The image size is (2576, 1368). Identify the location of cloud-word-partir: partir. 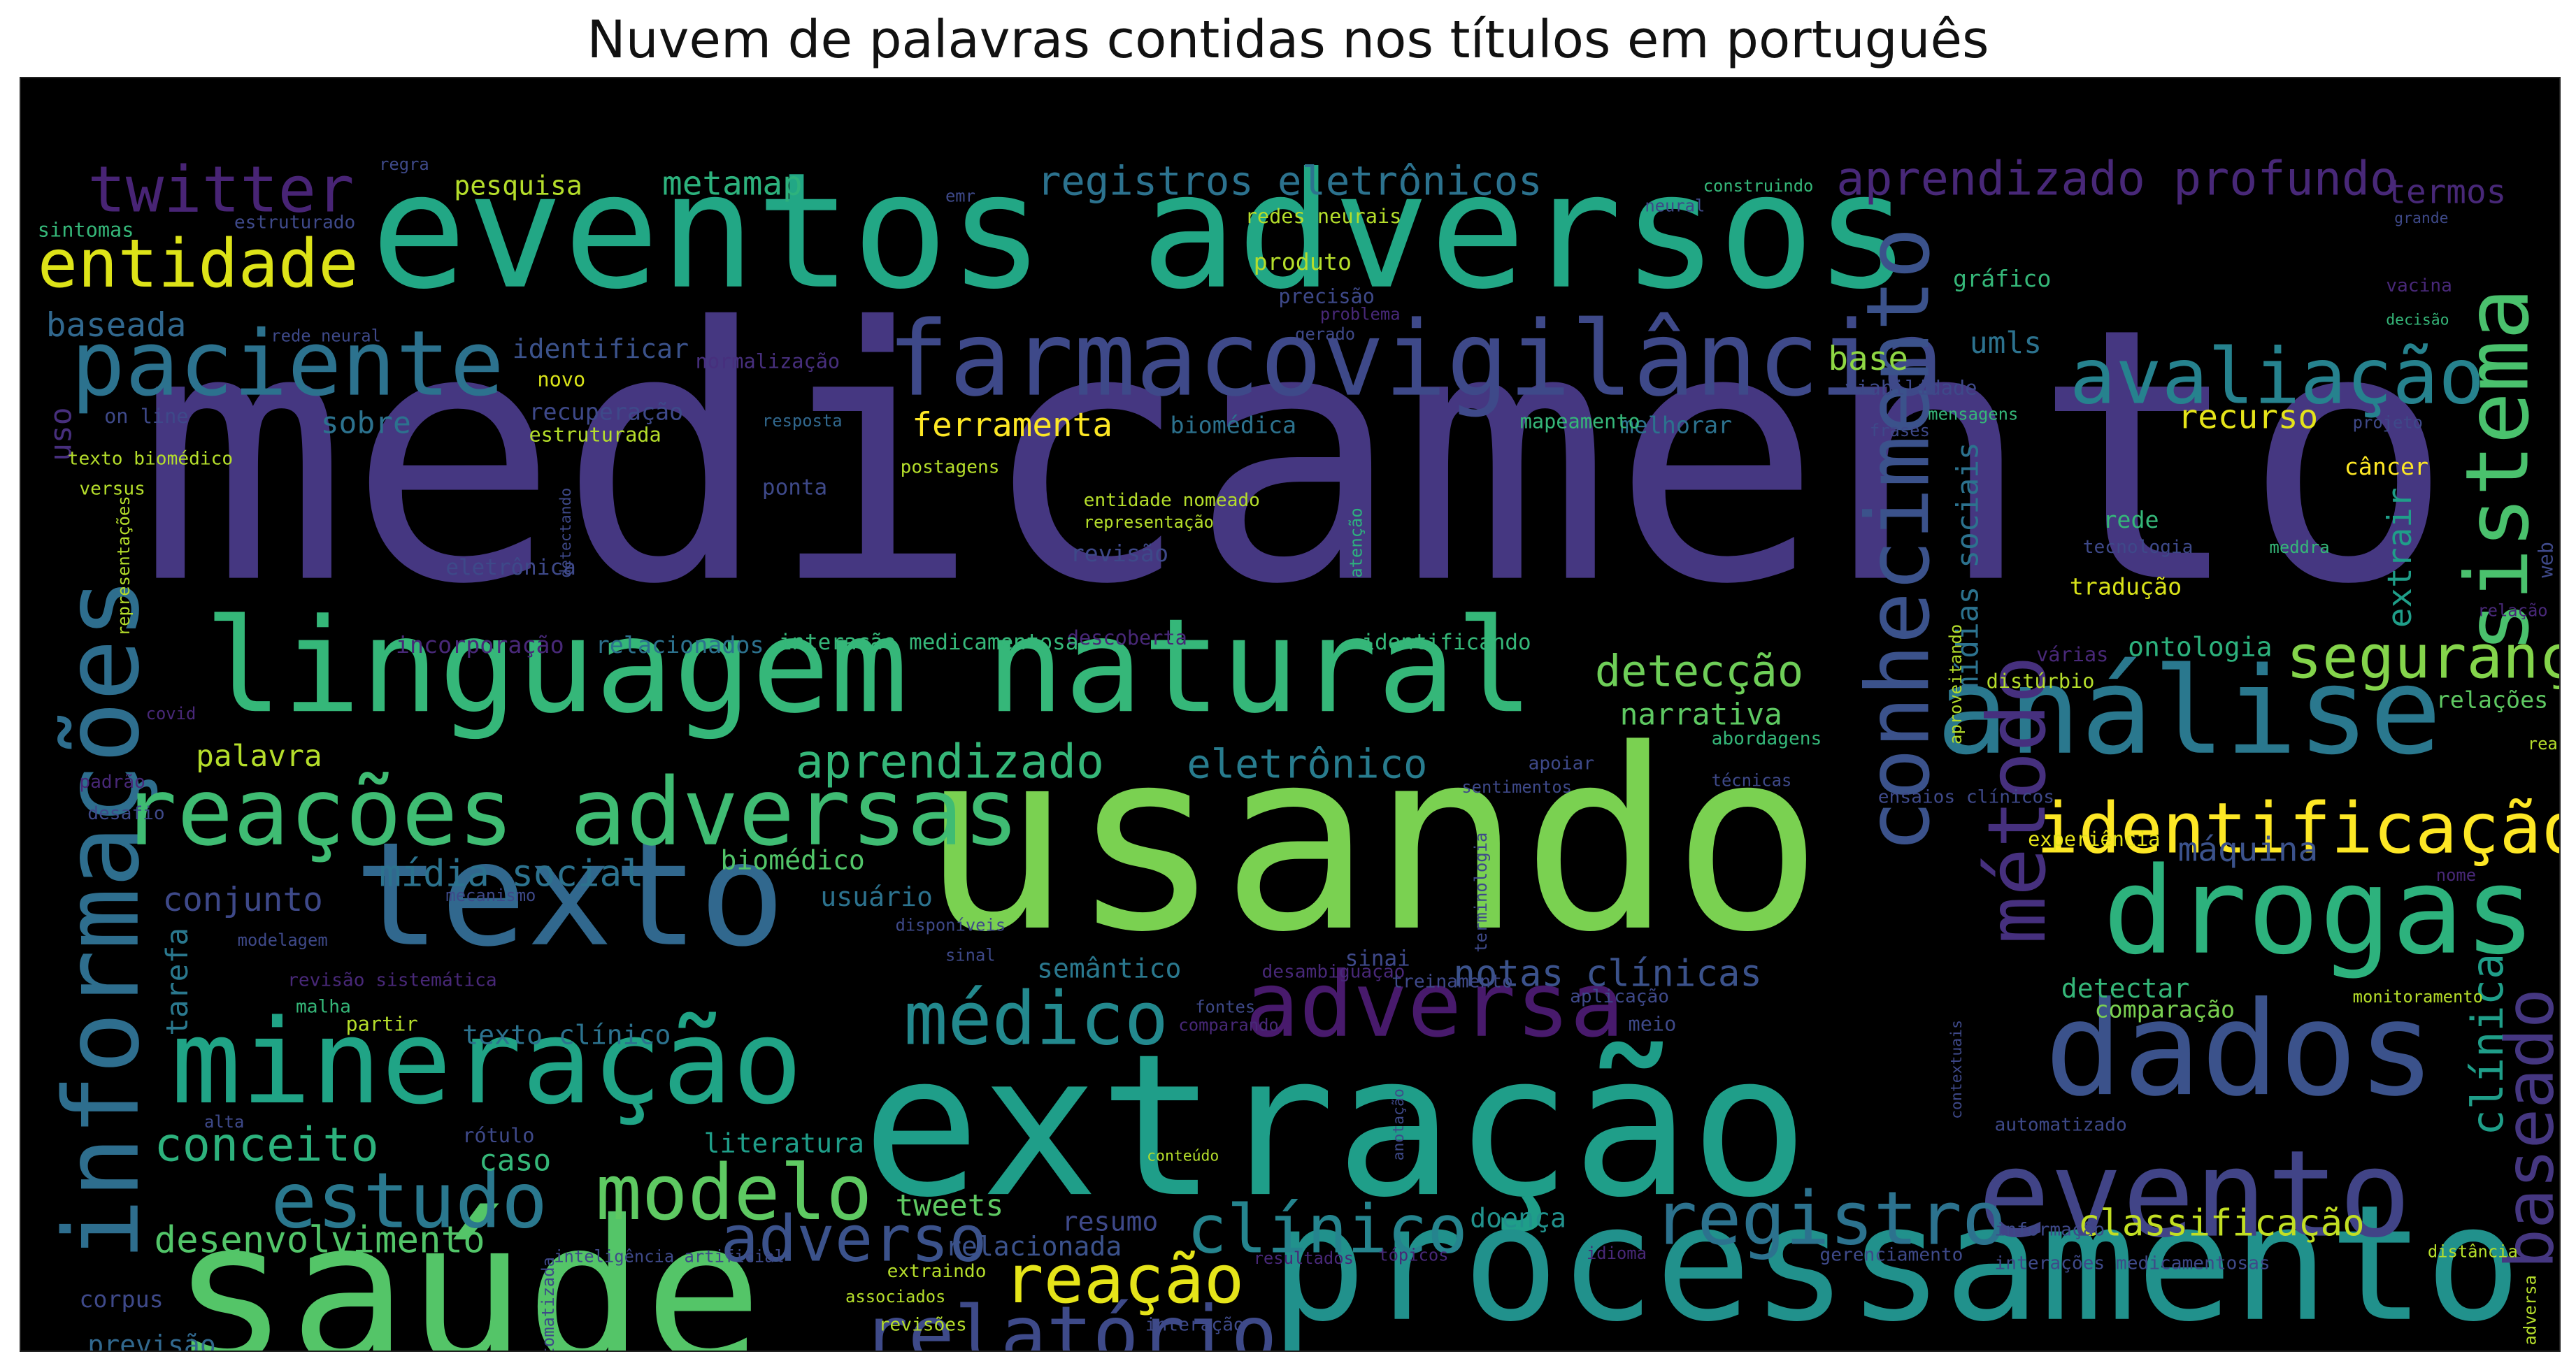
(381, 1024).